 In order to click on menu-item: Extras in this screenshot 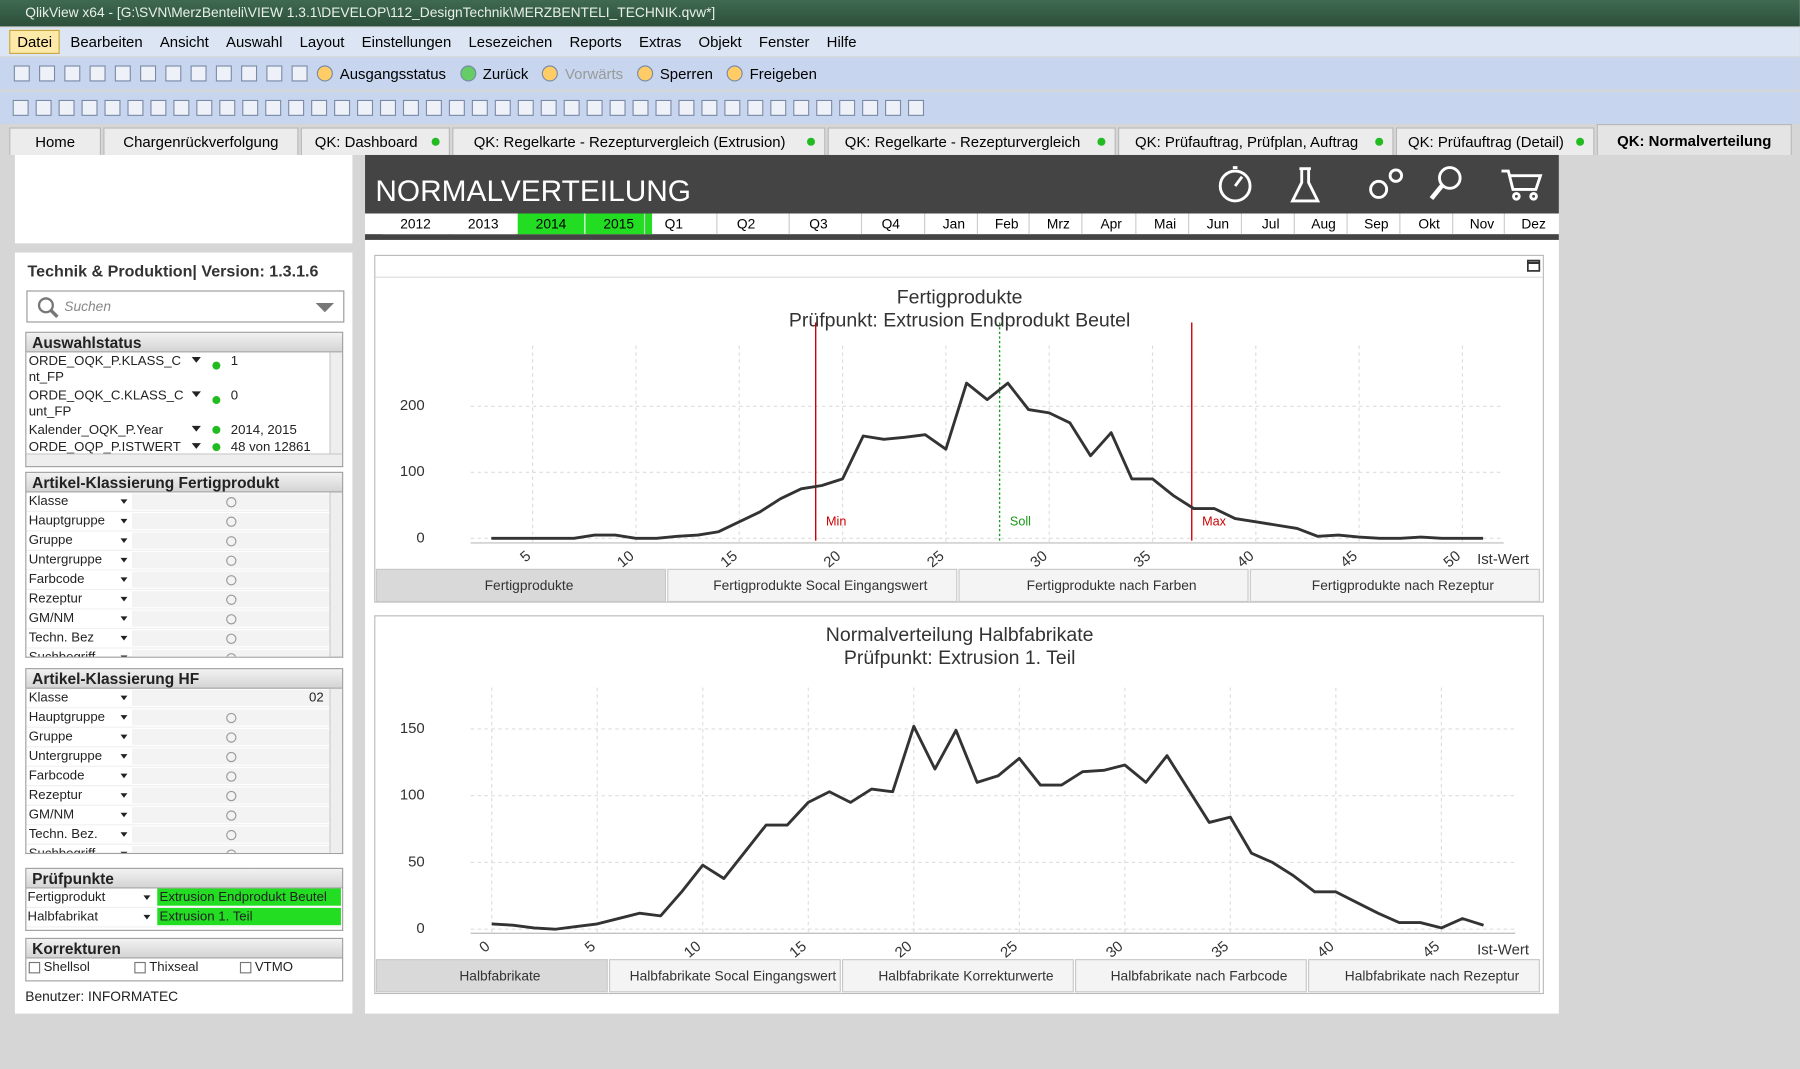, I will do `click(660, 42)`.